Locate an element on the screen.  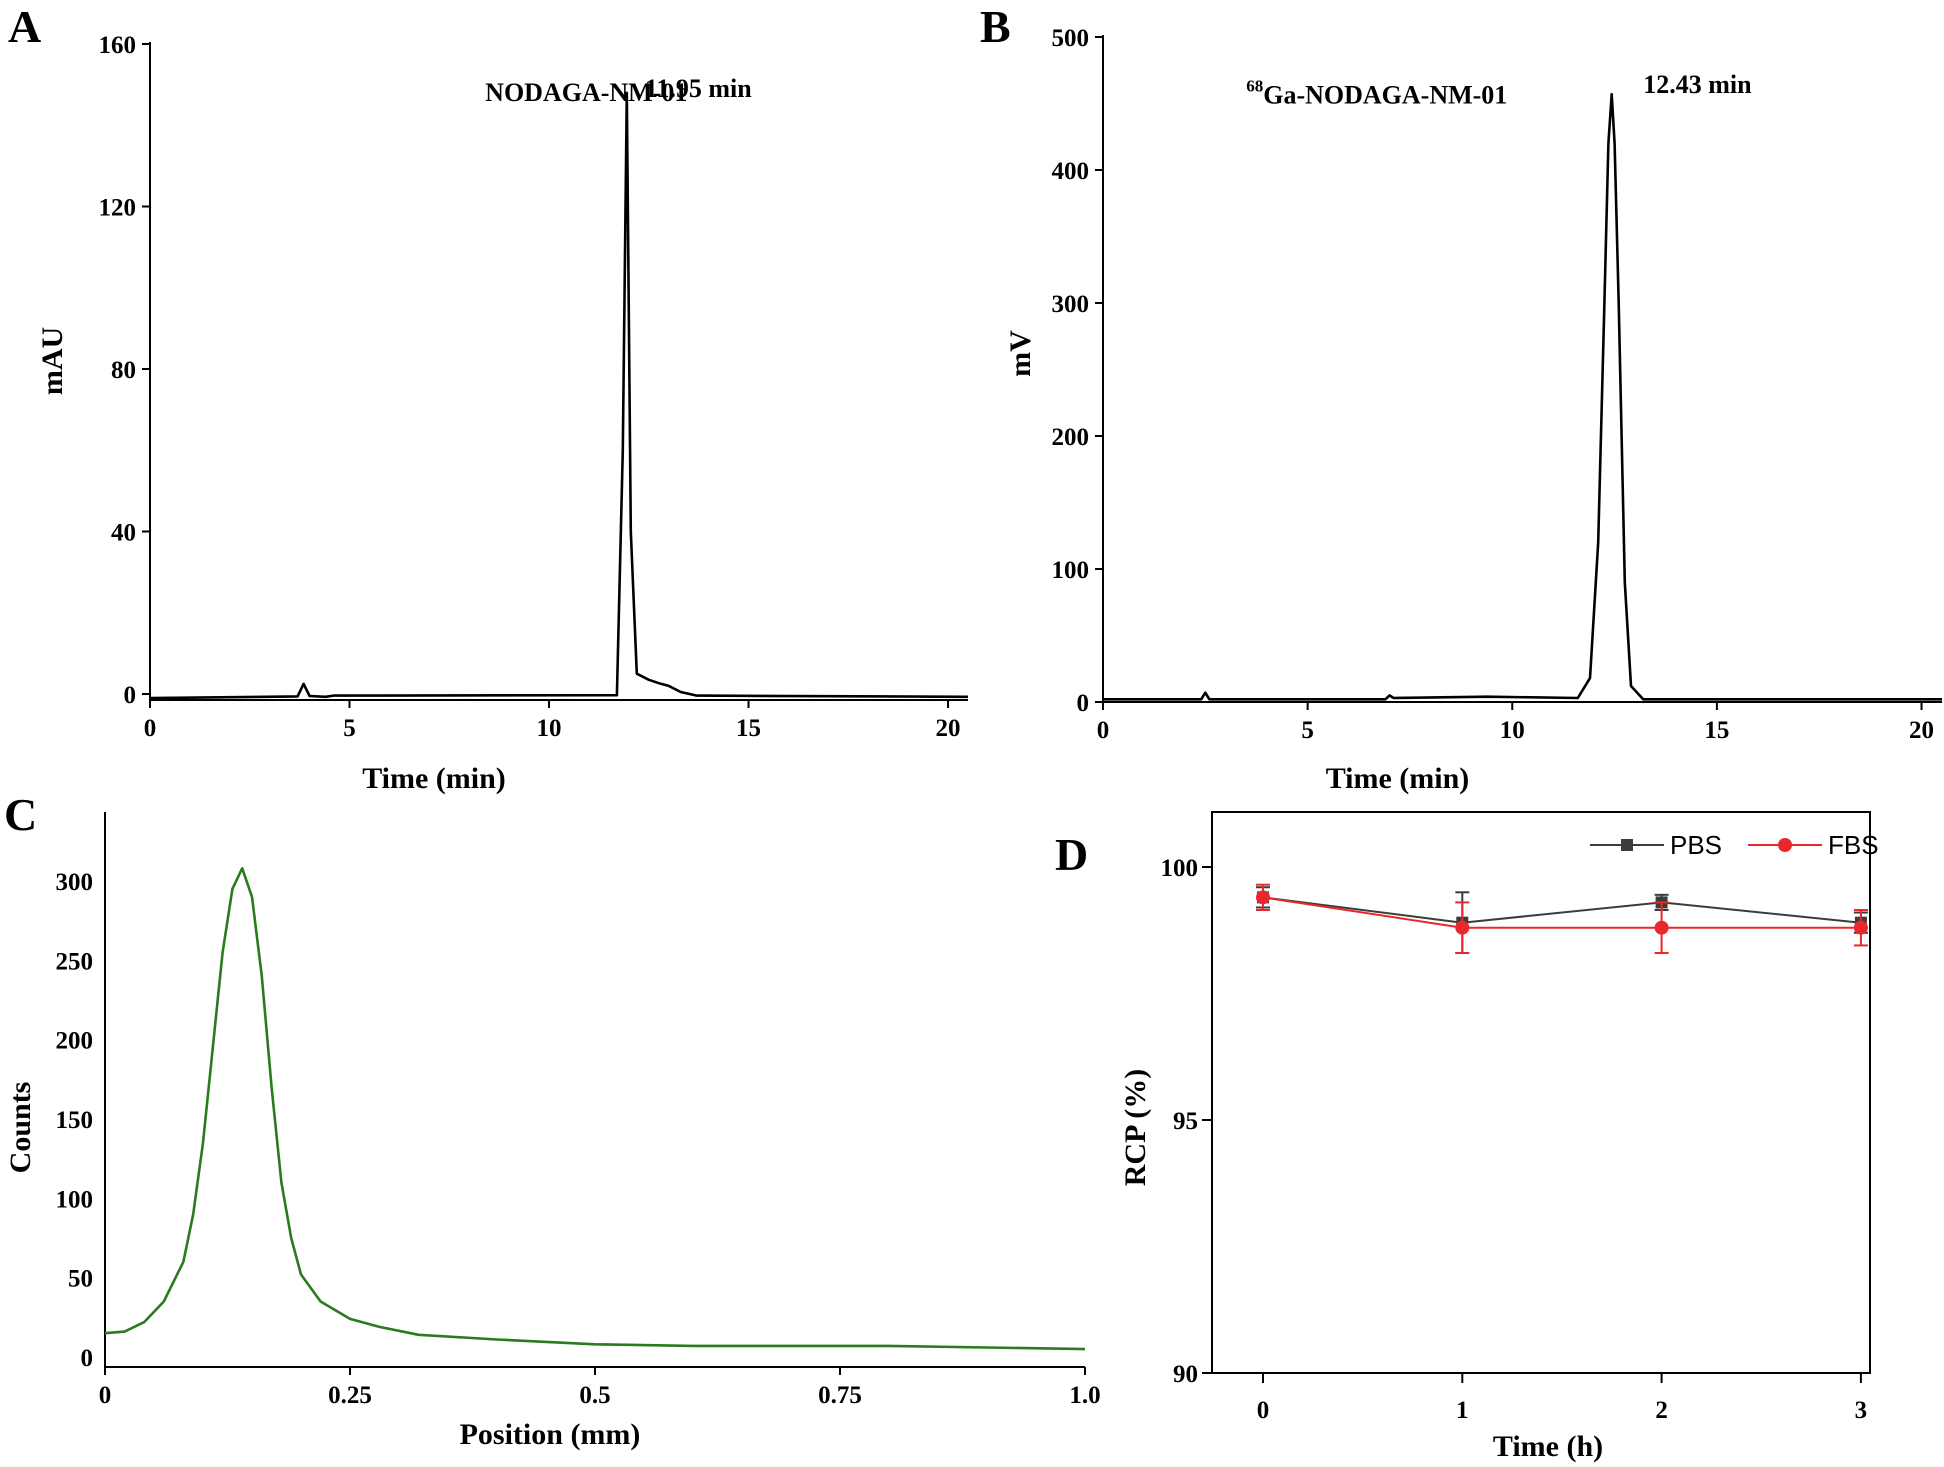
plot-frame is located at coordinates (1541, 1092).